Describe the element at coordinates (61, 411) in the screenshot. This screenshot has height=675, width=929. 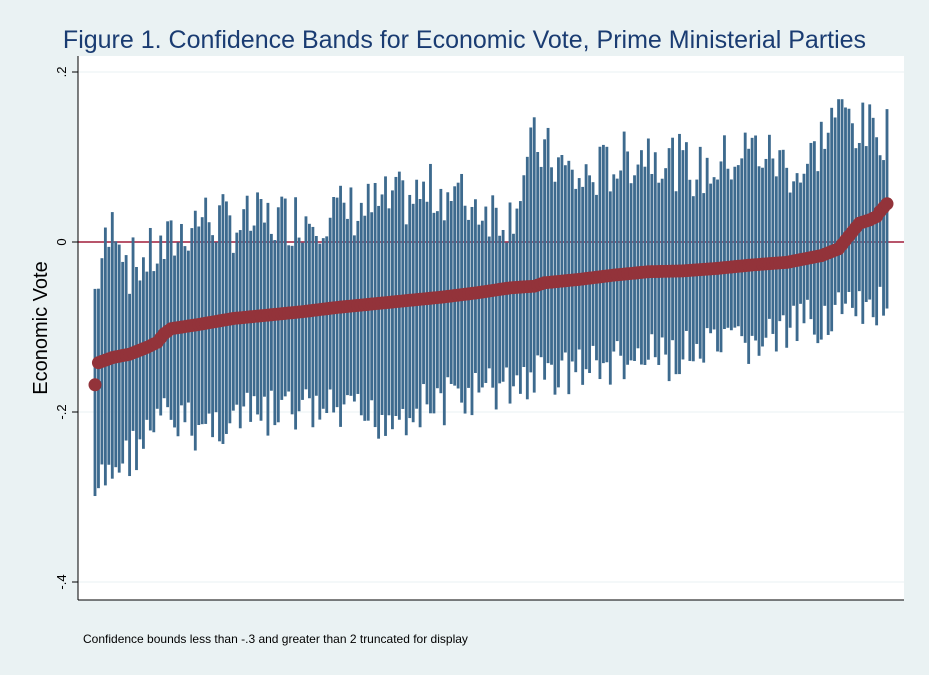
I see `y-tick-label: -.2` at that location.